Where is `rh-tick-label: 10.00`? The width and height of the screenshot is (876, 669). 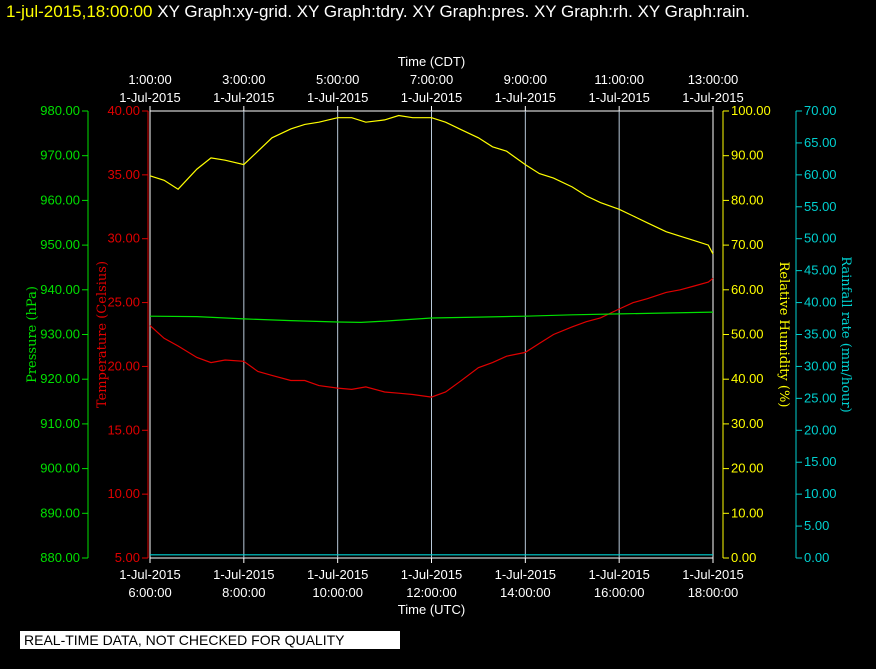 rh-tick-label: 10.00 is located at coordinates (747, 512).